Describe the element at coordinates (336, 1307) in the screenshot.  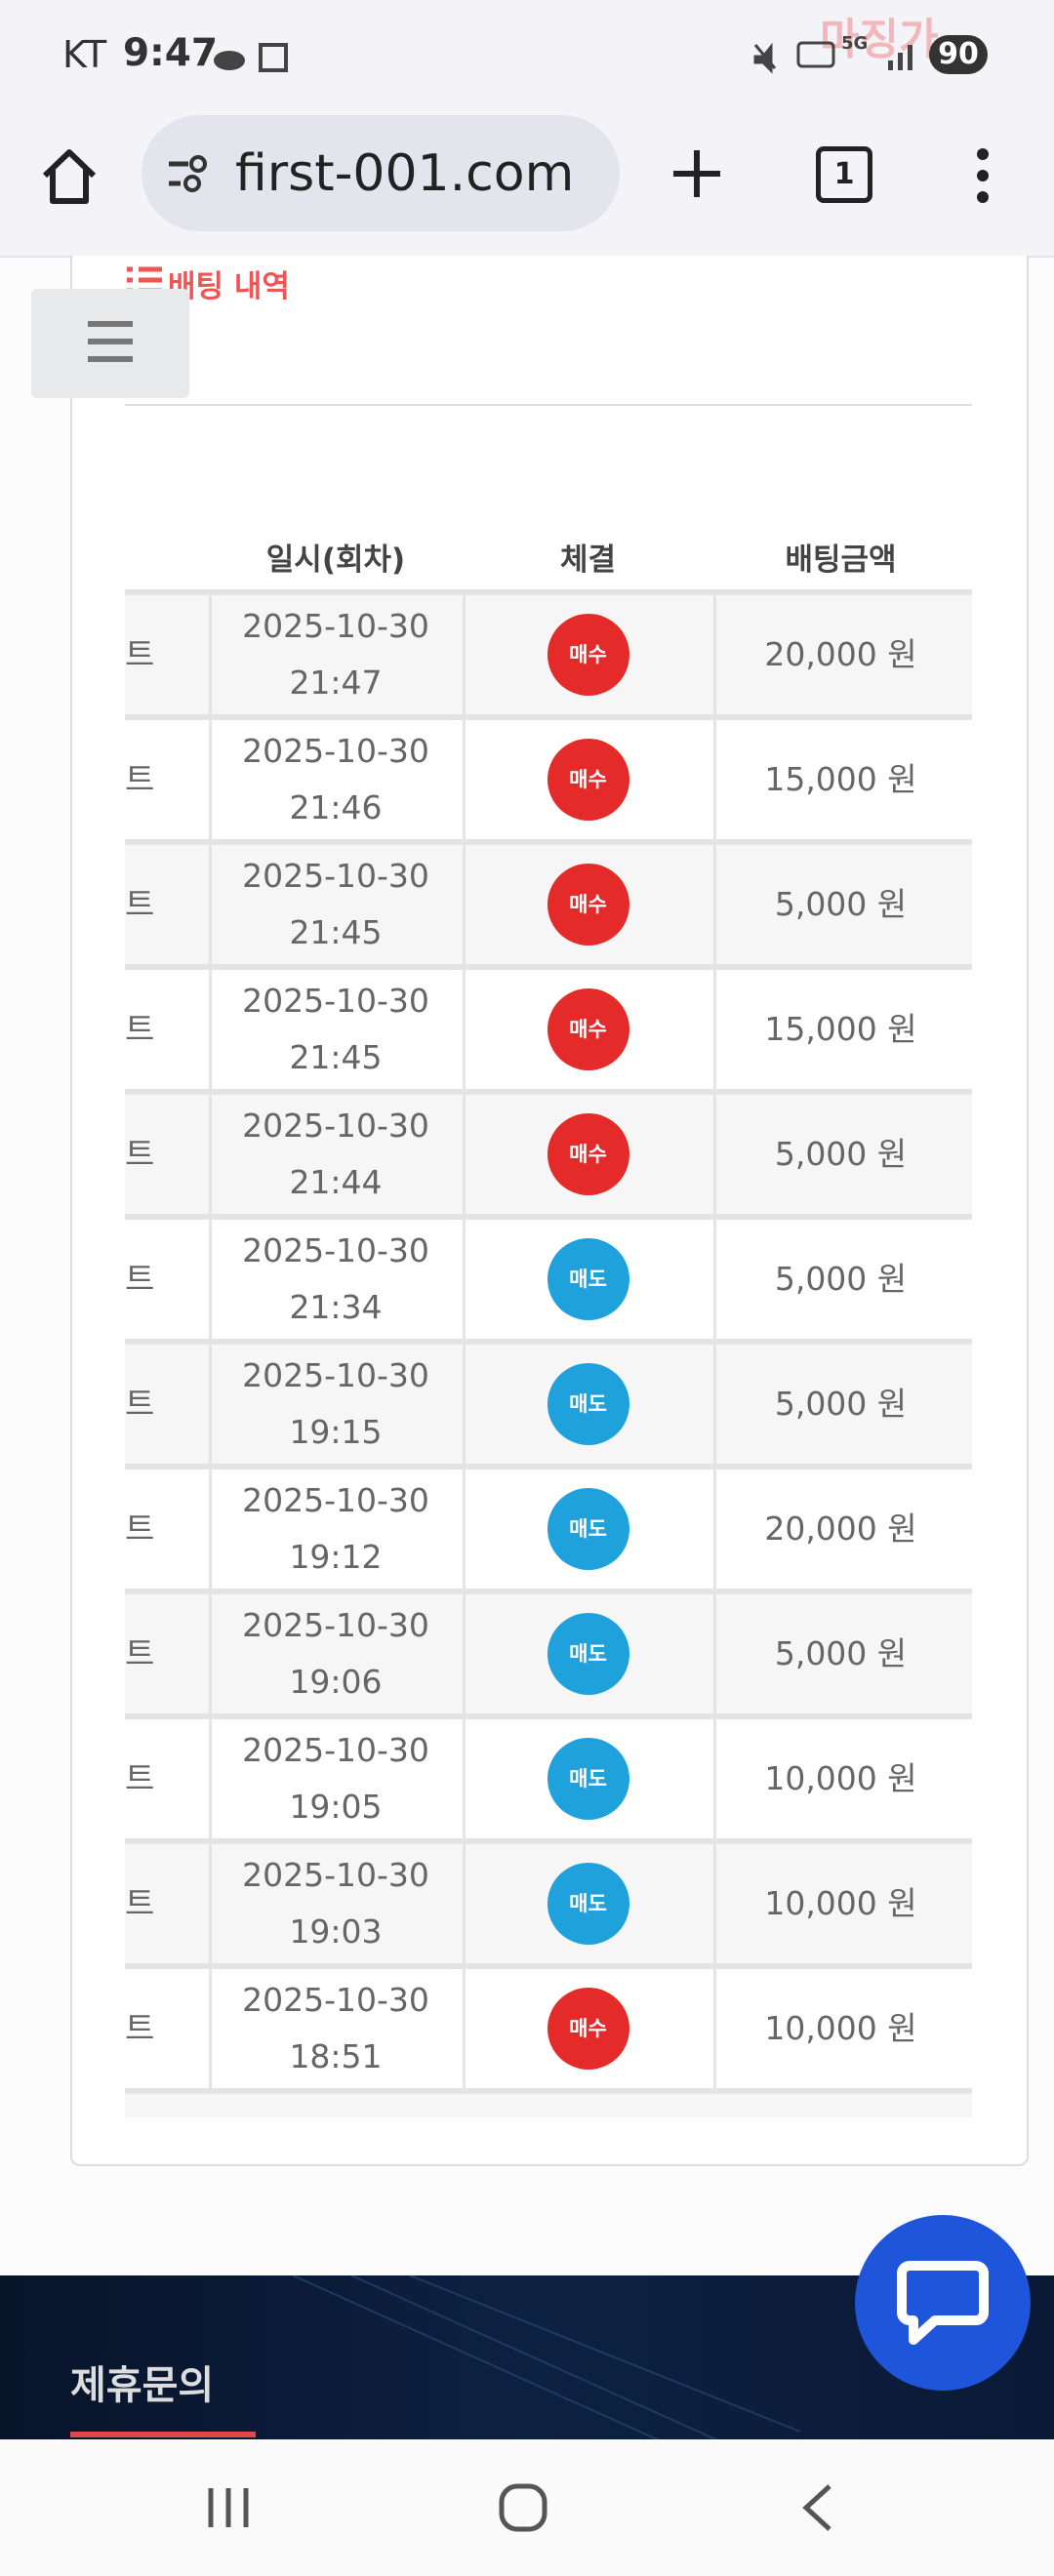
I see `time: 21:34` at that location.